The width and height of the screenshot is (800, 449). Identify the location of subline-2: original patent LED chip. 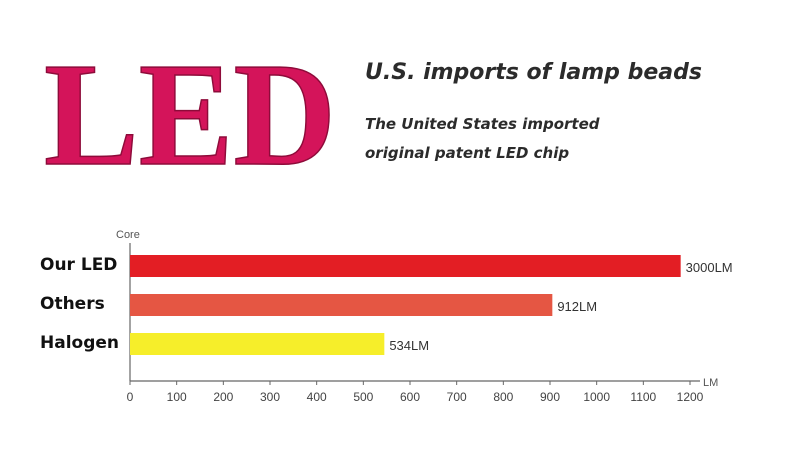
(467, 153).